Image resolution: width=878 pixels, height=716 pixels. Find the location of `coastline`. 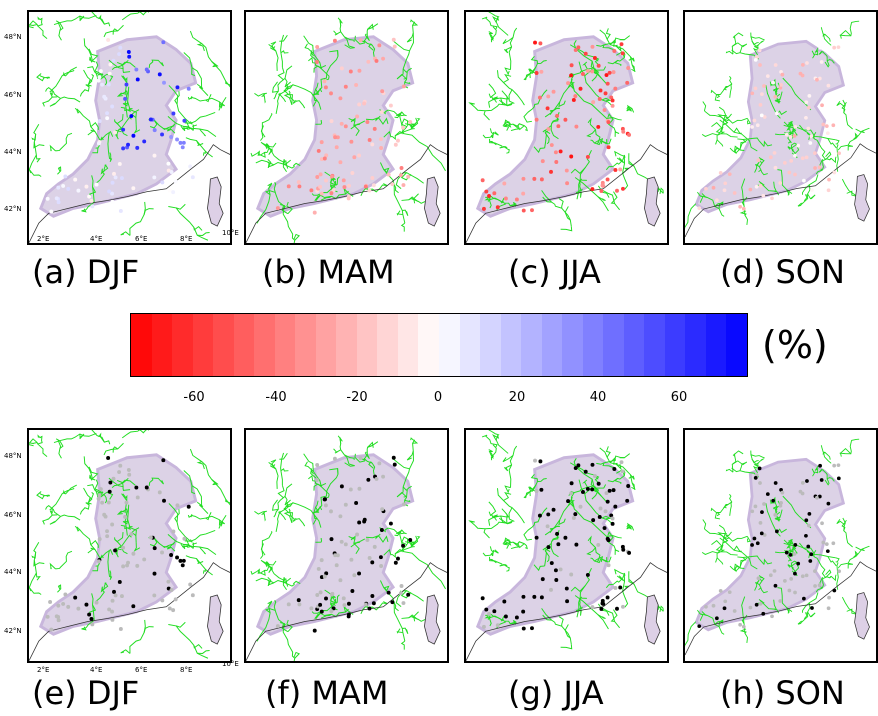

coastline is located at coordinates (346, 193).